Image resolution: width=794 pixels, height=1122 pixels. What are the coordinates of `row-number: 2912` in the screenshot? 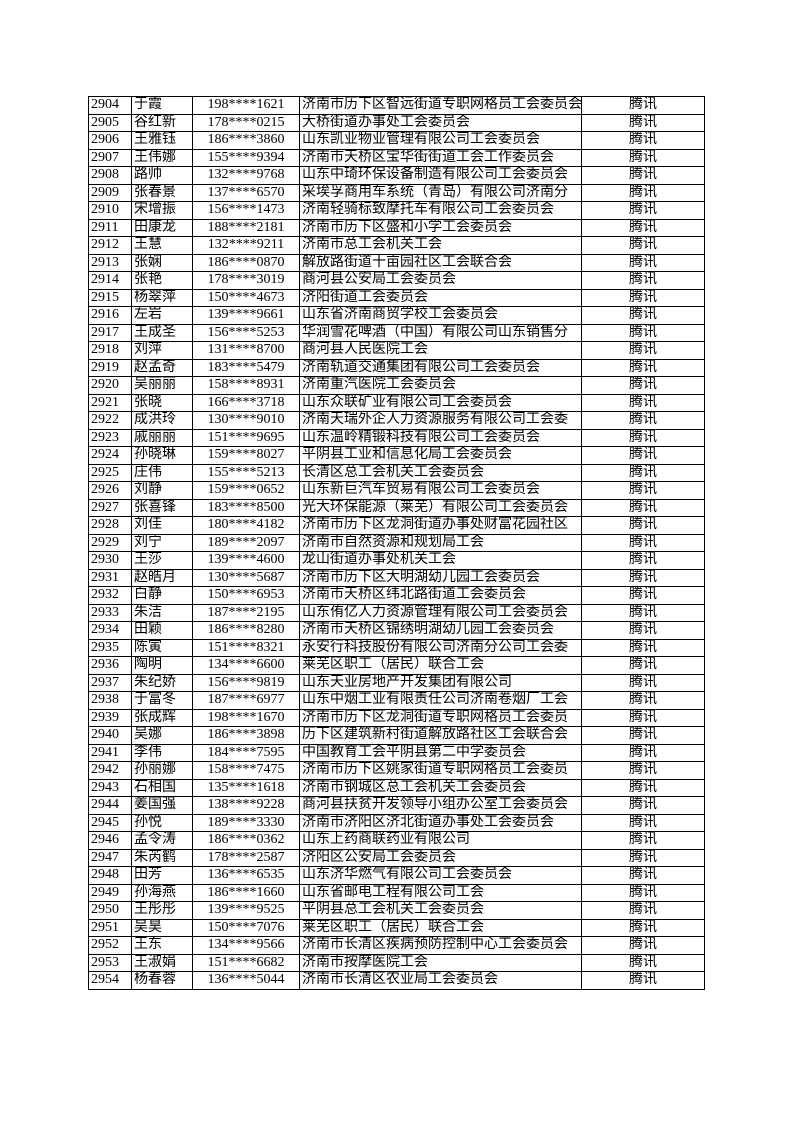 It's located at (110, 245).